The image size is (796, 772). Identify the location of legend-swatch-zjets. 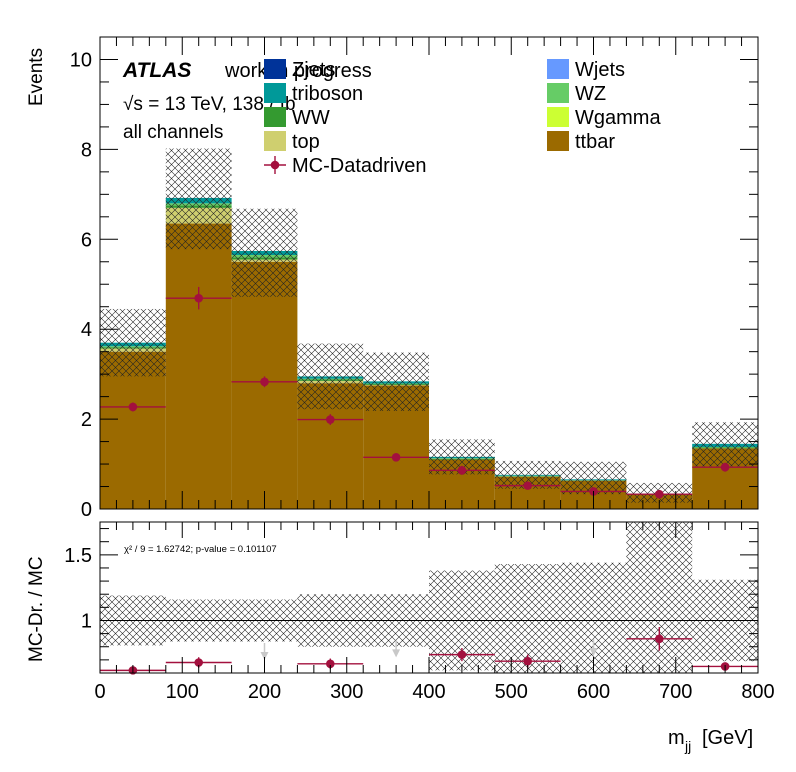
(275, 69).